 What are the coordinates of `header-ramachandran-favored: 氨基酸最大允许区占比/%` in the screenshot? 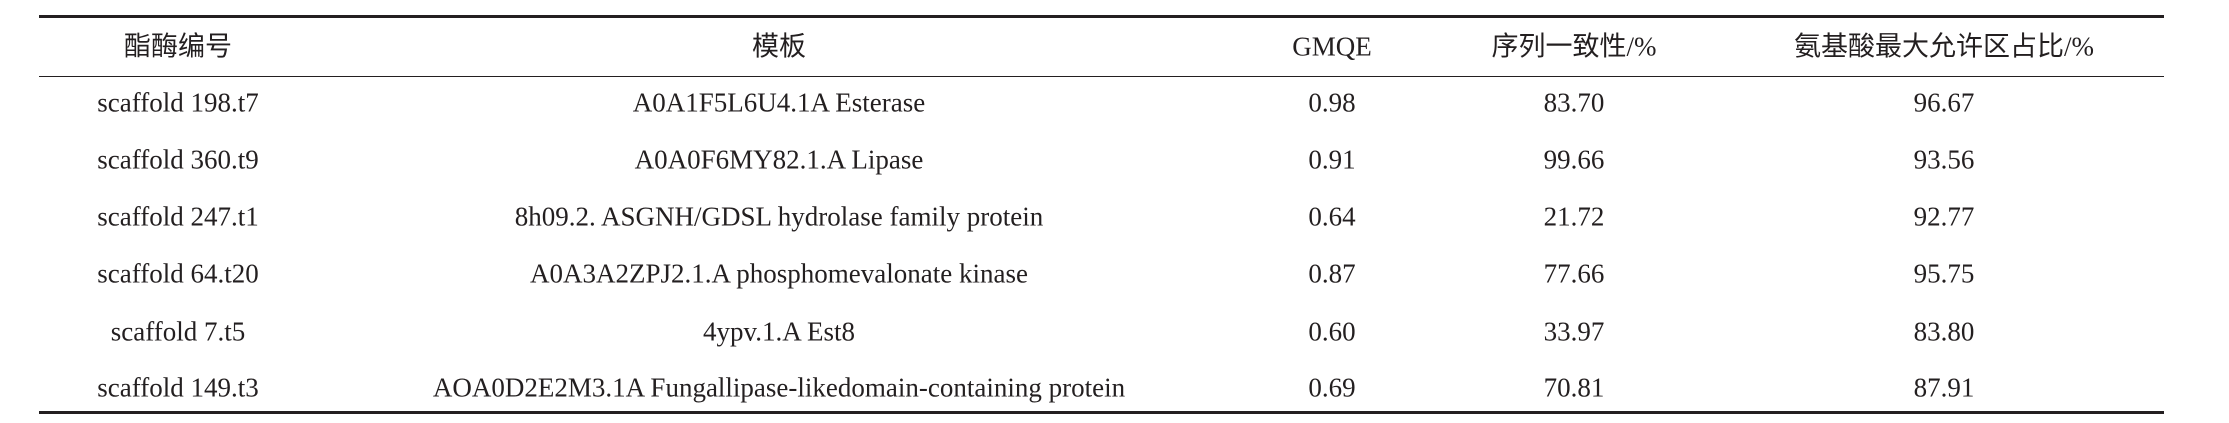 It's located at (1944, 46).